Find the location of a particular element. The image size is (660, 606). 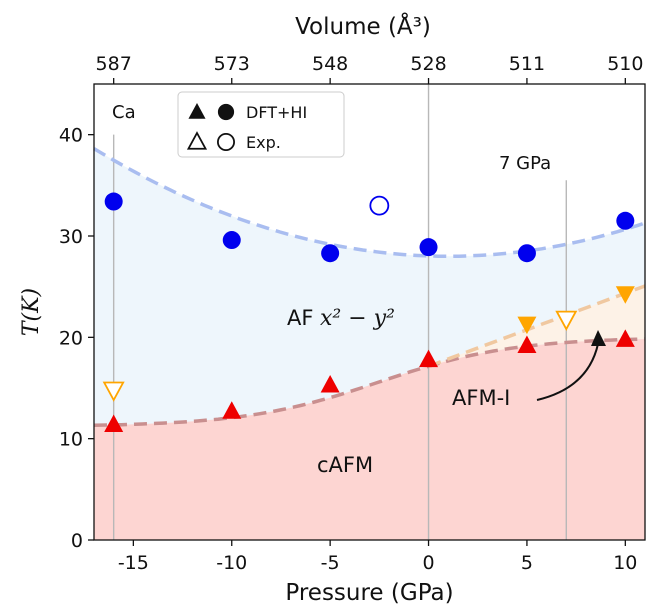

afmi-boundary-curve is located at coordinates (536, 326).